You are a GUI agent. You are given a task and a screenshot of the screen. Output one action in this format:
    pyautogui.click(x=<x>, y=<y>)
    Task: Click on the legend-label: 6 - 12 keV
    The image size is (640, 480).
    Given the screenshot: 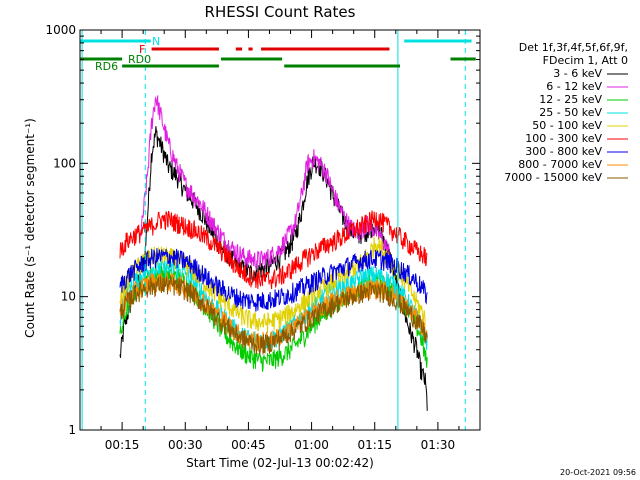 What is the action you would take?
    pyautogui.click(x=574, y=86)
    